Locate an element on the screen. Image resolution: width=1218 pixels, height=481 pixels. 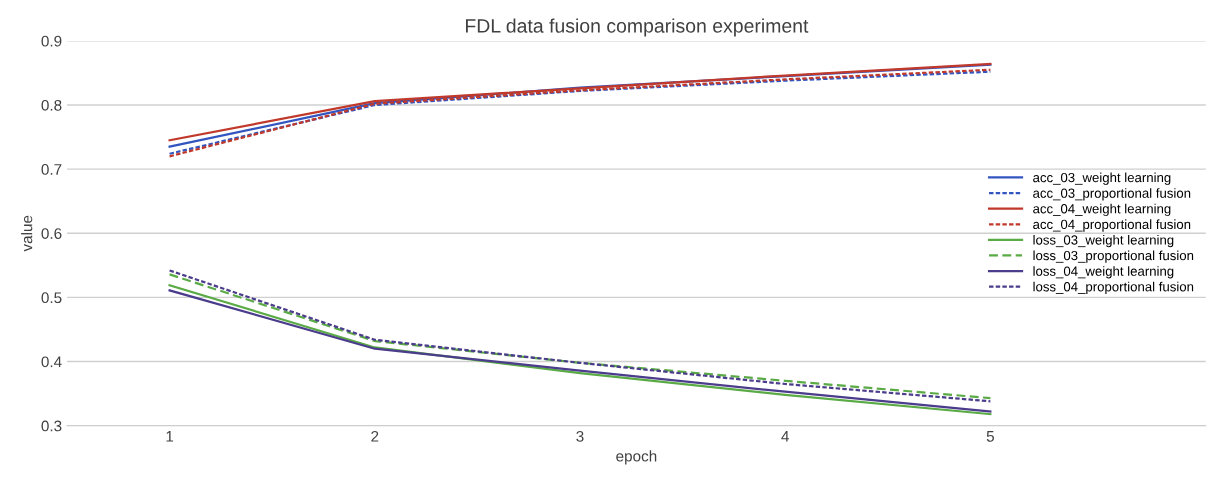
legend-label: loss_04_weight learning is located at coordinates (1103, 272).